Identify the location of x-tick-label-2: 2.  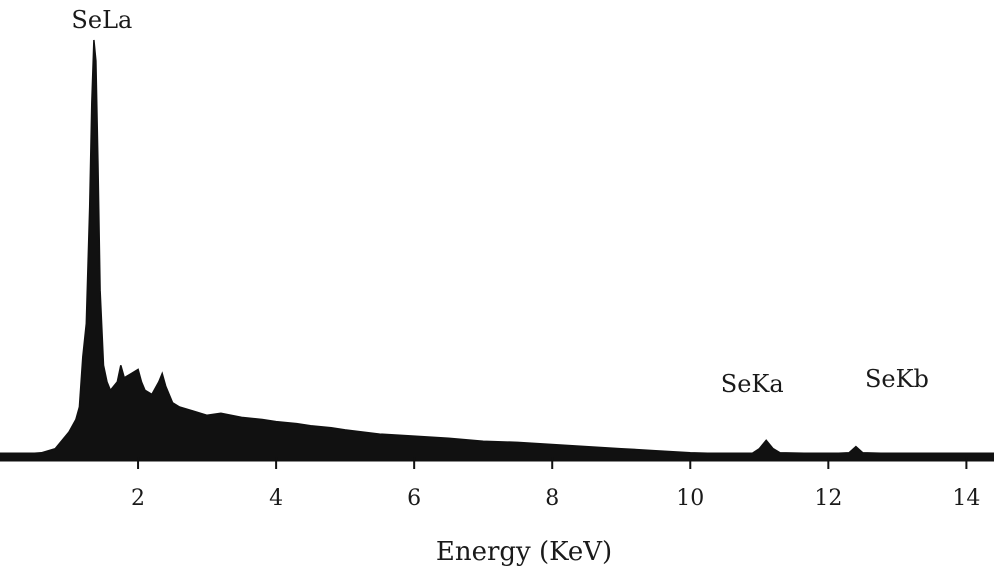
(138, 498).